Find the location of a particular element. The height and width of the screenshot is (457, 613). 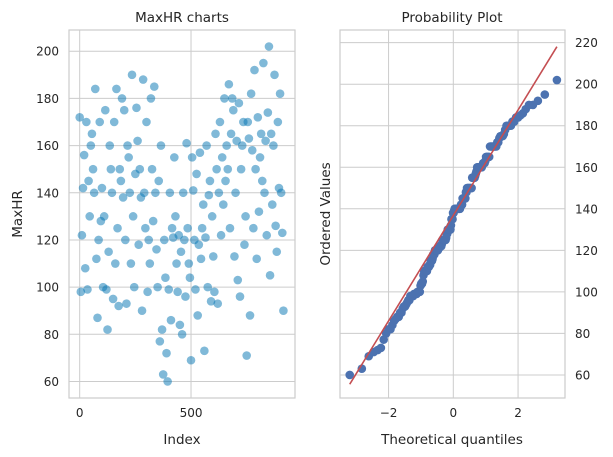

y-tick-label: 220 is located at coordinates (586, 43).